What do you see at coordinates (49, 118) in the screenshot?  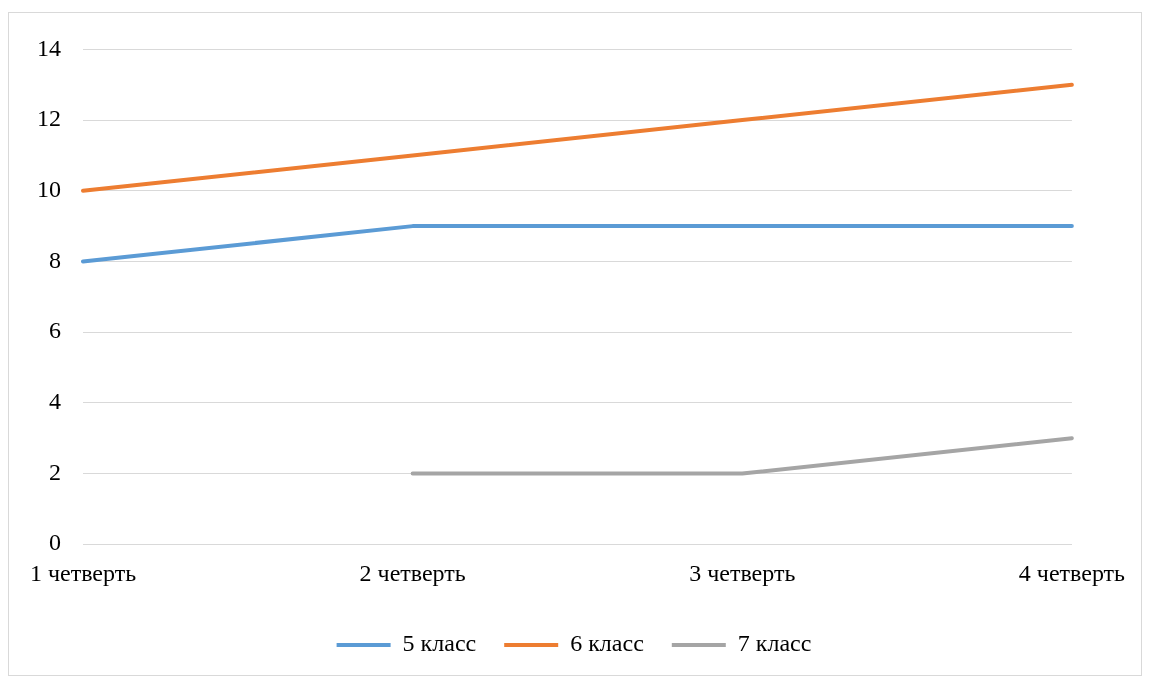 I see `y-tick-label: 12` at bounding box center [49, 118].